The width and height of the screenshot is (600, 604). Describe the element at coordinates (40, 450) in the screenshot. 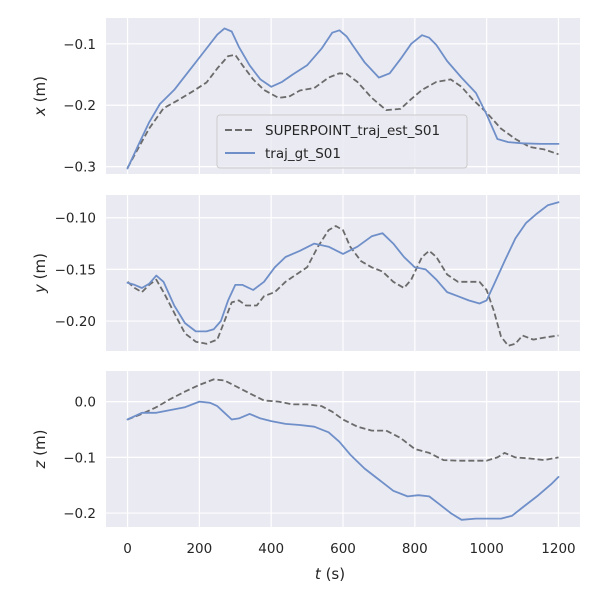

I see `z-axis-label: z (m)` at that location.